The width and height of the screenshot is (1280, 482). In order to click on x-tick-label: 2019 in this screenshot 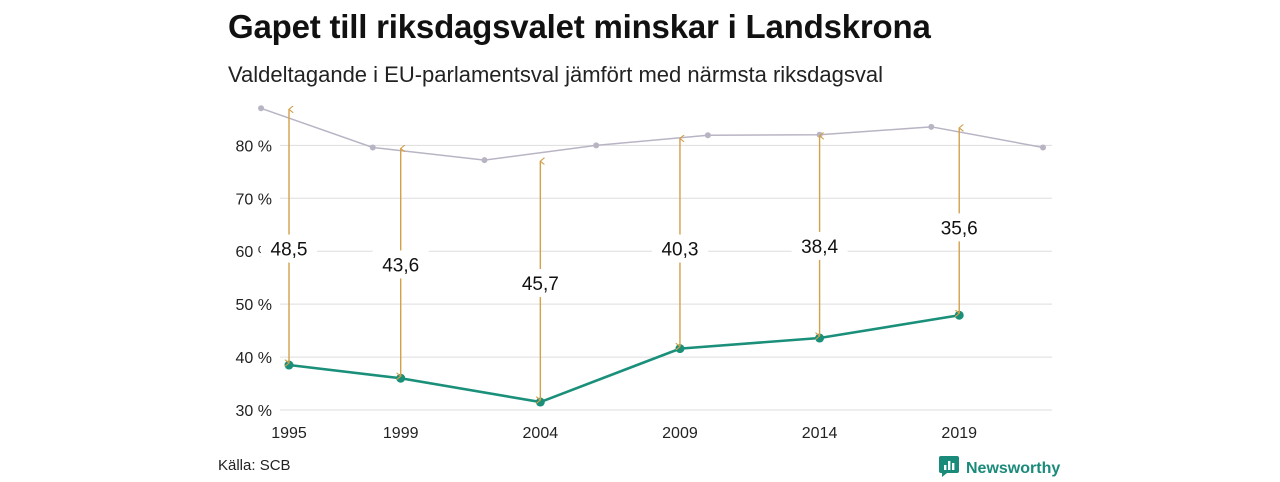, I will do `click(959, 433)`.